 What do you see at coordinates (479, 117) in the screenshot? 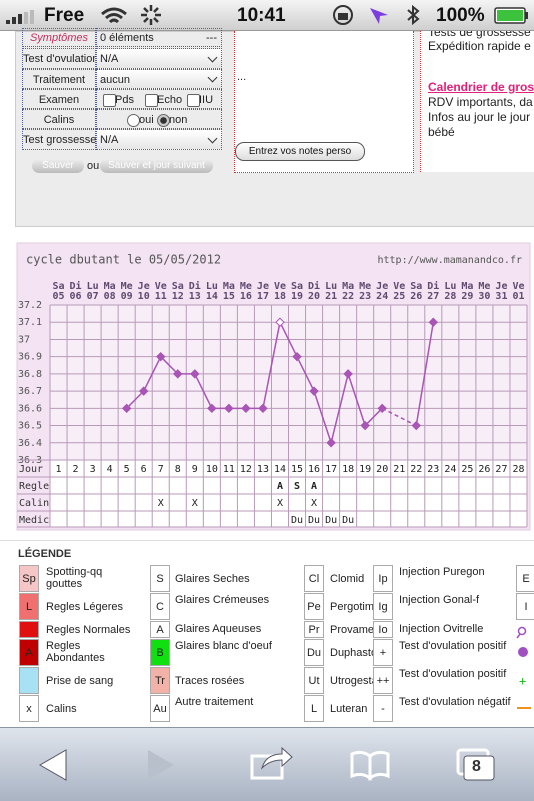
I see `panel-line: Infos au jour le jour` at bounding box center [479, 117].